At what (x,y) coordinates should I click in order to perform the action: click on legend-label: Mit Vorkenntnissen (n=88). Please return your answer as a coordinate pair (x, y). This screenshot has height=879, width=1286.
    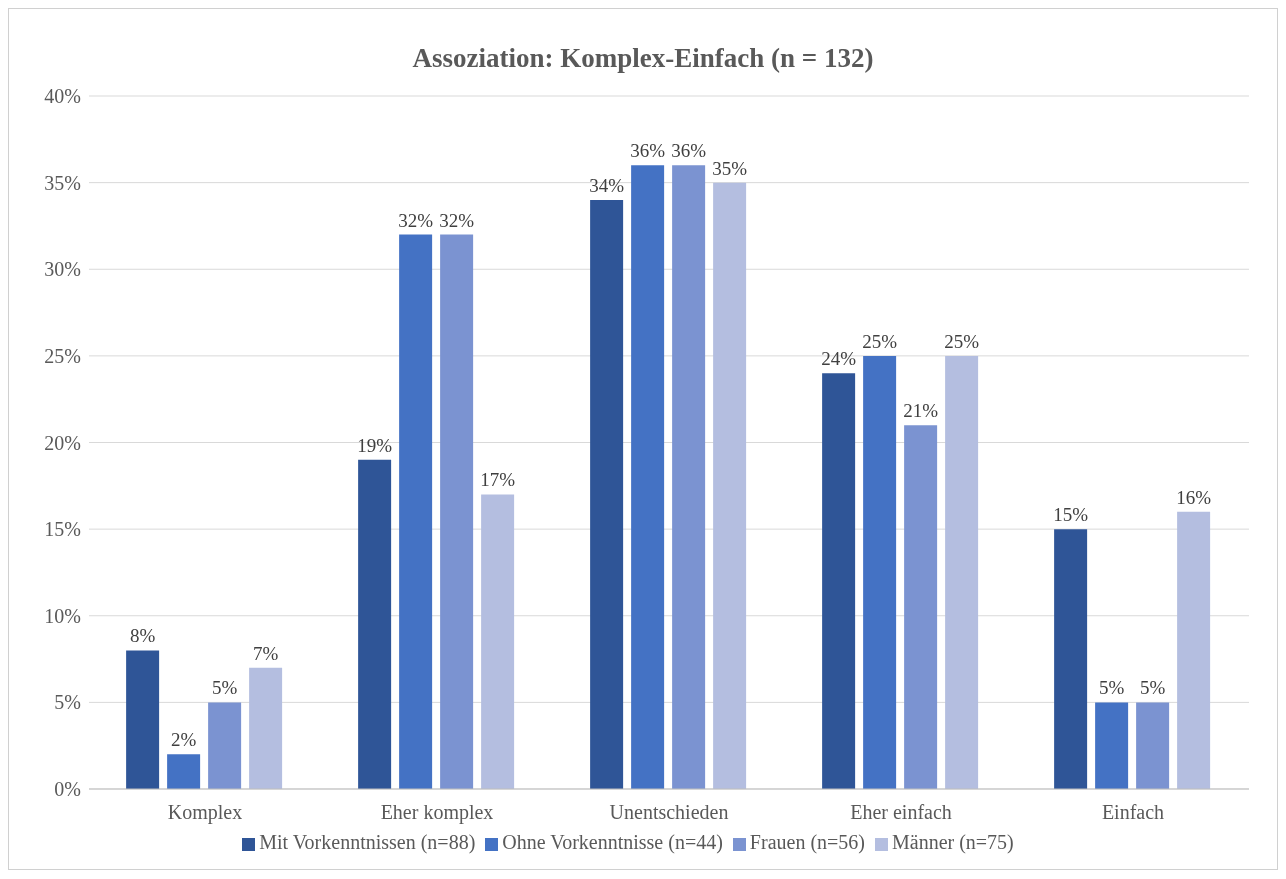
    Looking at the image, I should click on (367, 842).